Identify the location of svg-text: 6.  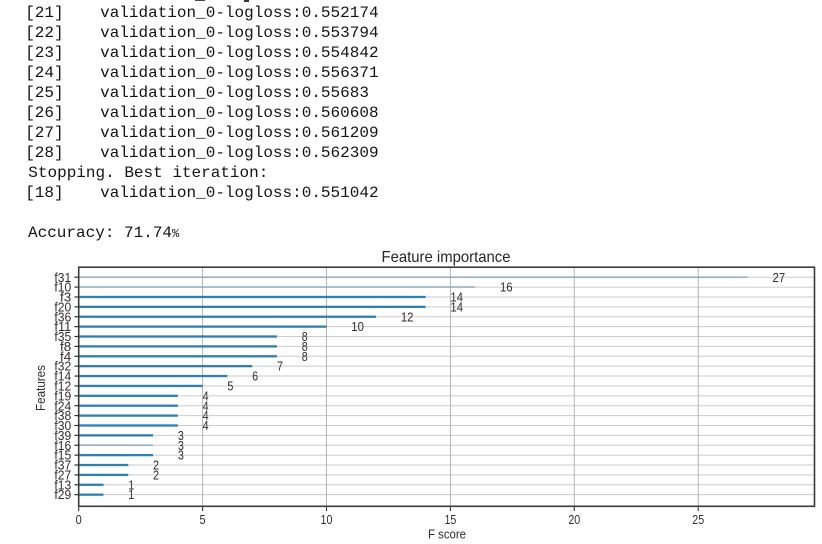
(255, 376).